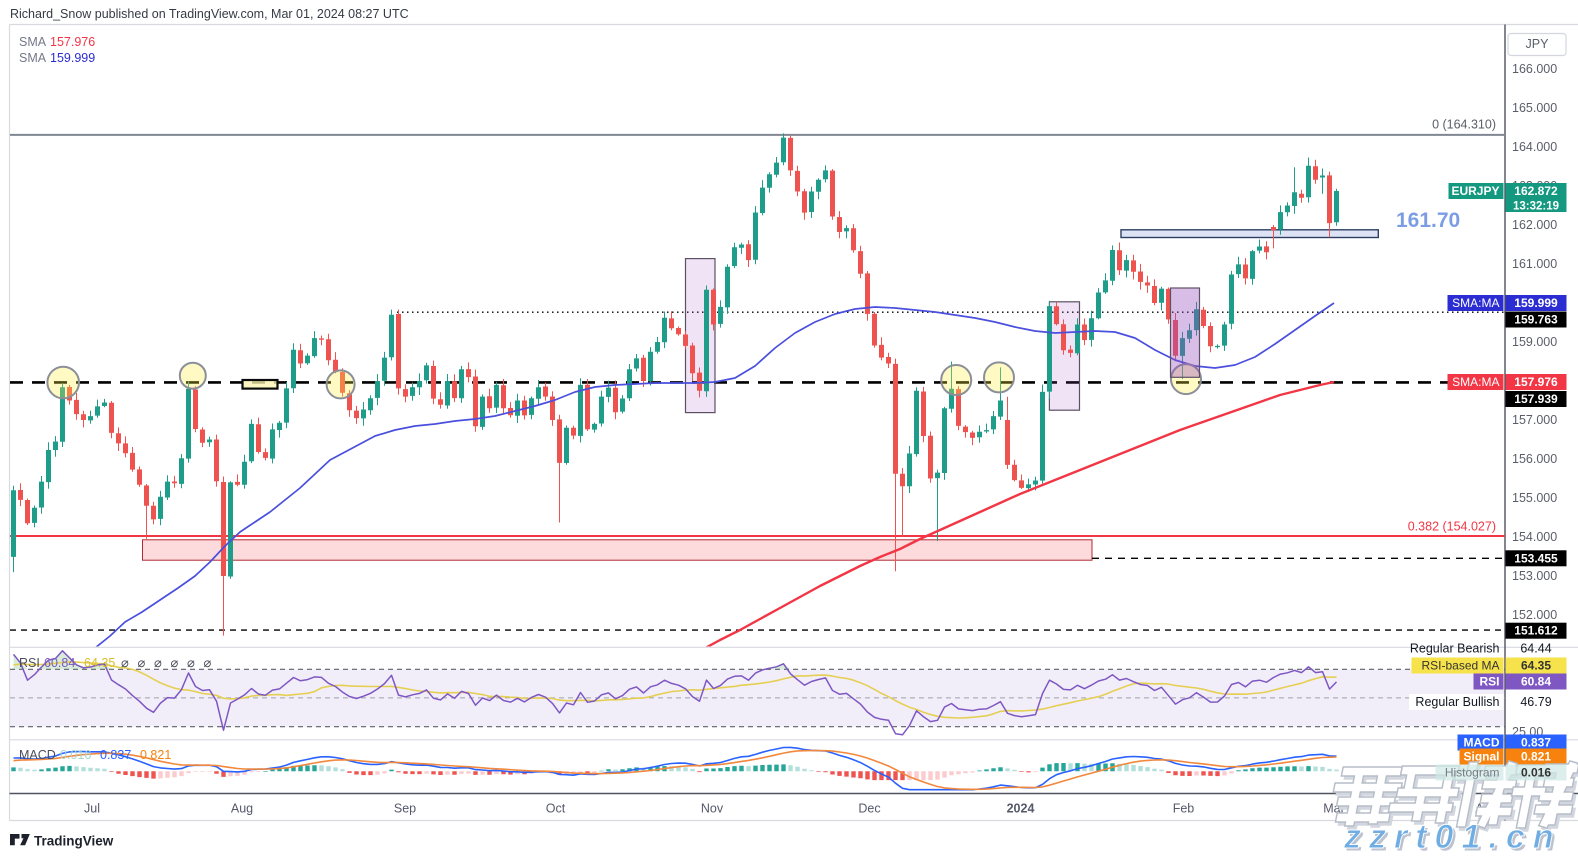 The height and width of the screenshot is (857, 1578). I want to click on svg-text: 64.44, so click(1535, 649).